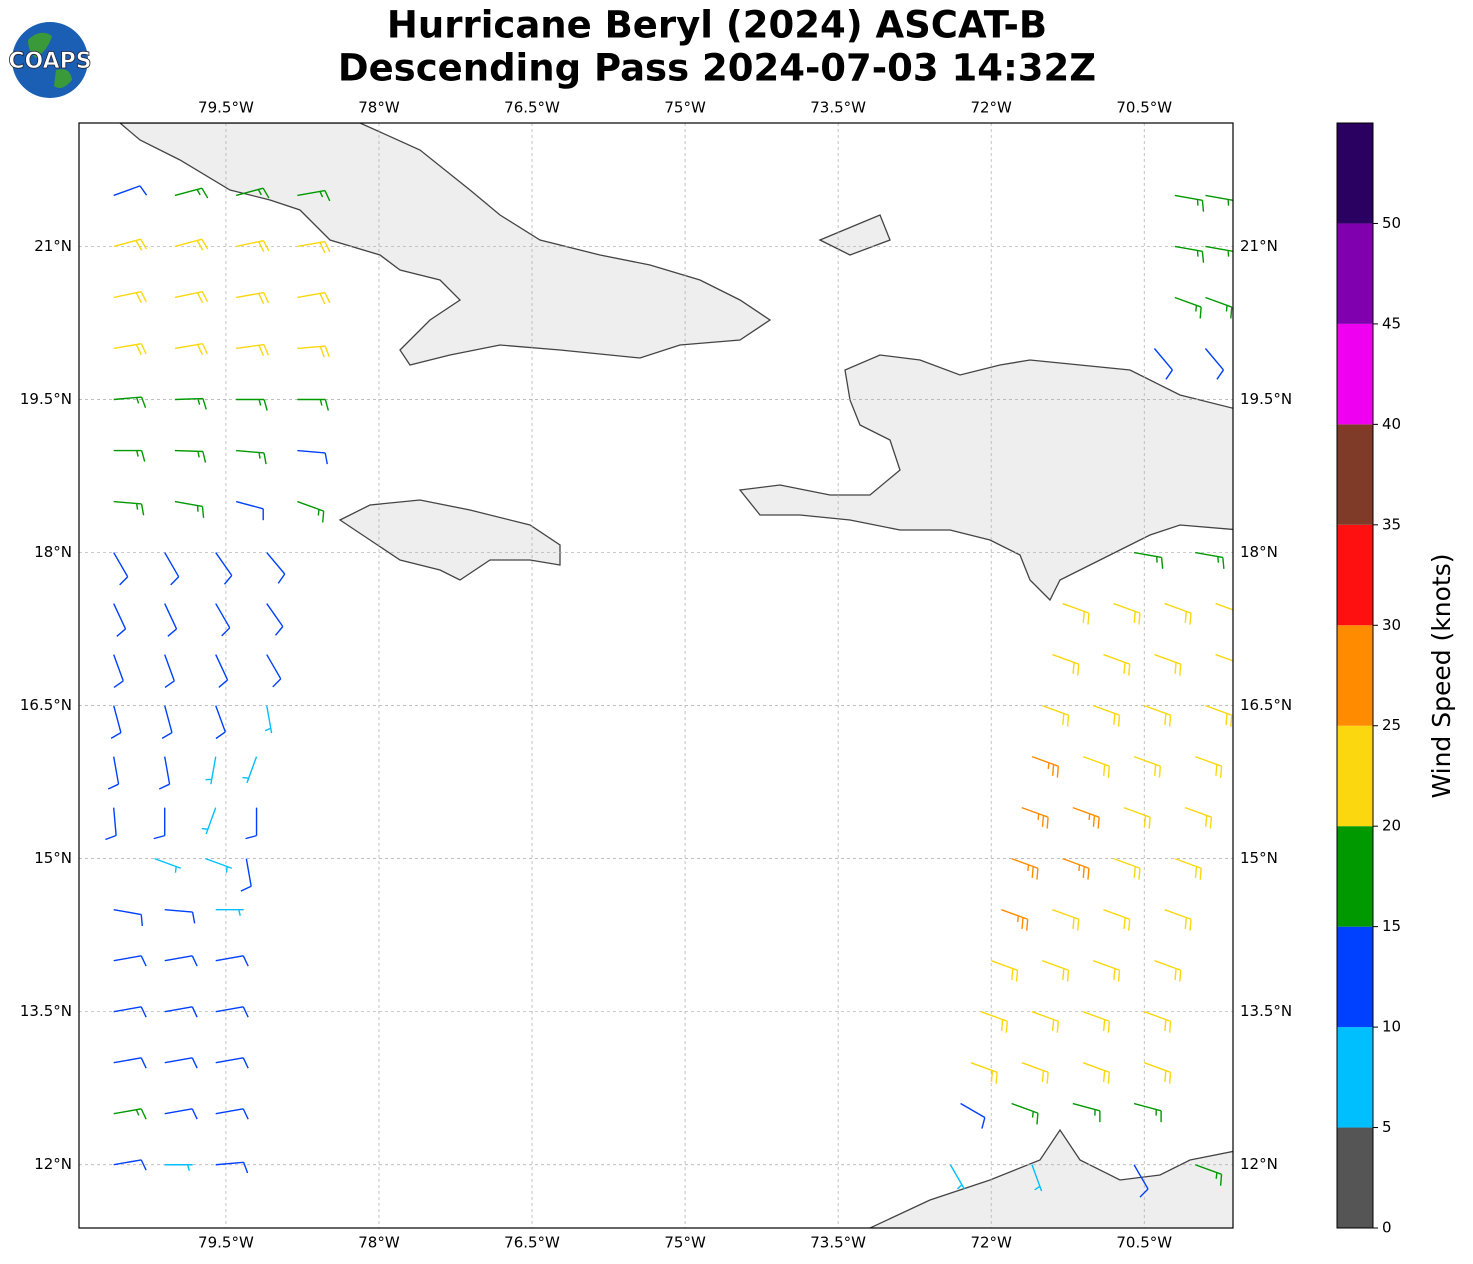  What do you see at coordinates (1391, 826) in the screenshot?
I see `colorbar-tick-label: 20` at bounding box center [1391, 826].